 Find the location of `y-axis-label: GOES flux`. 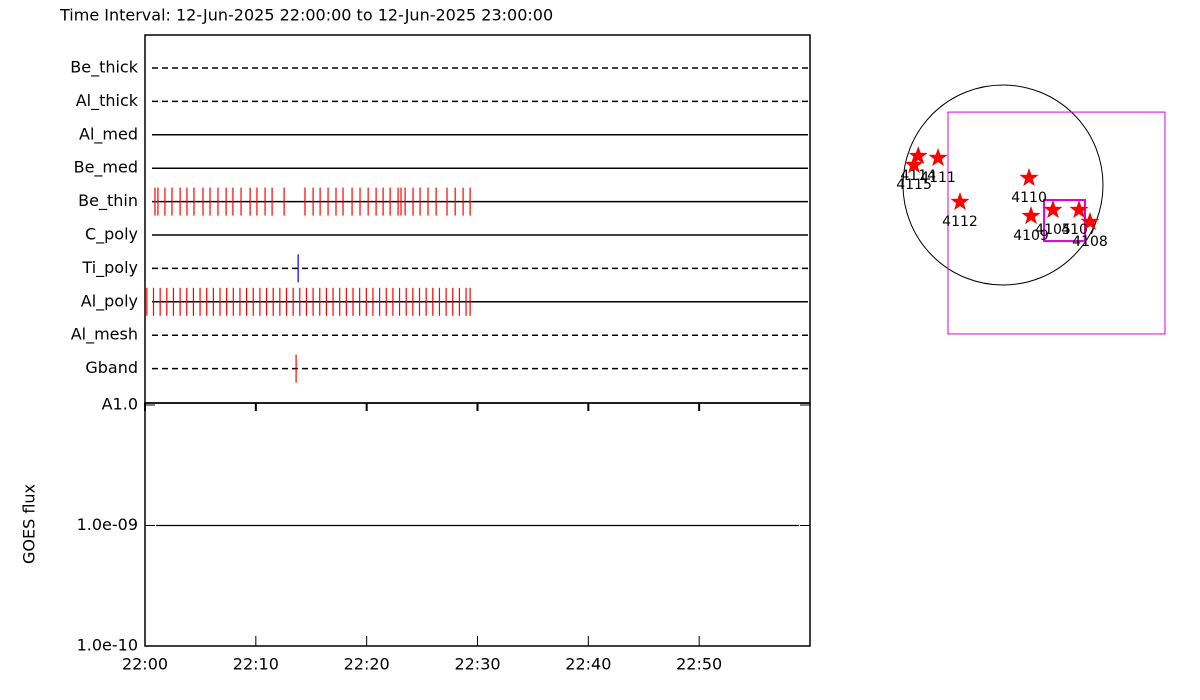

y-axis-label: GOES flux is located at coordinates (29, 524).